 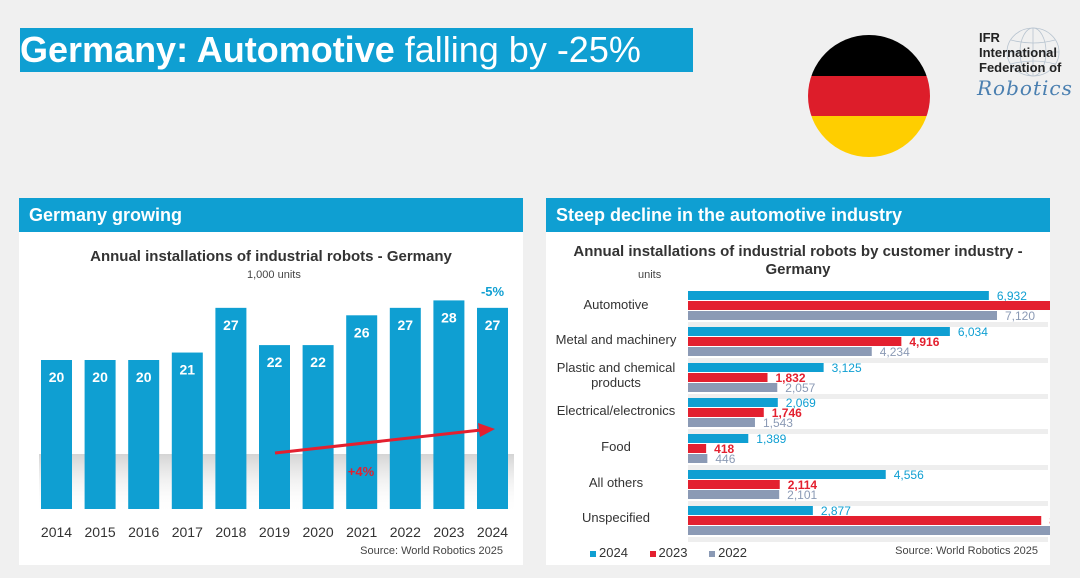 What do you see at coordinates (231, 408) in the screenshot?
I see `bar-2018` at bounding box center [231, 408].